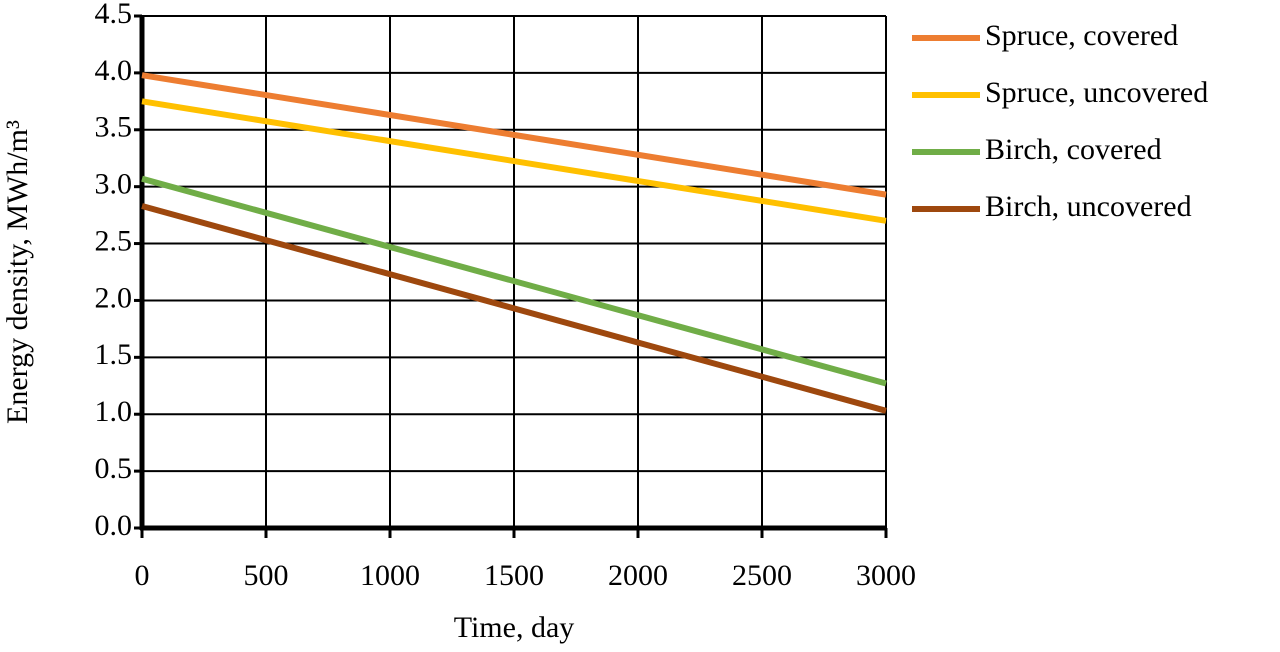 The image size is (1280, 652). I want to click on x-tick-label: 500, so click(266, 575).